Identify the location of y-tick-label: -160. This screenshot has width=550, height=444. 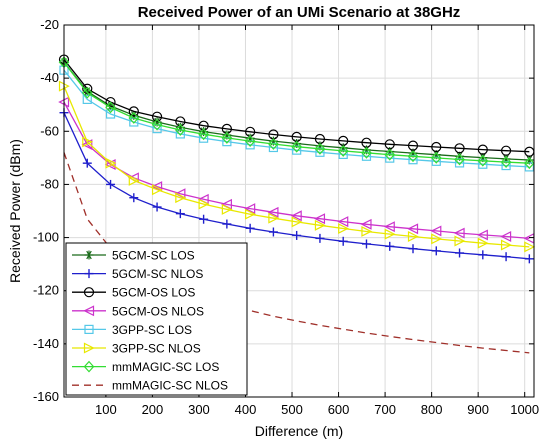
(46, 396).